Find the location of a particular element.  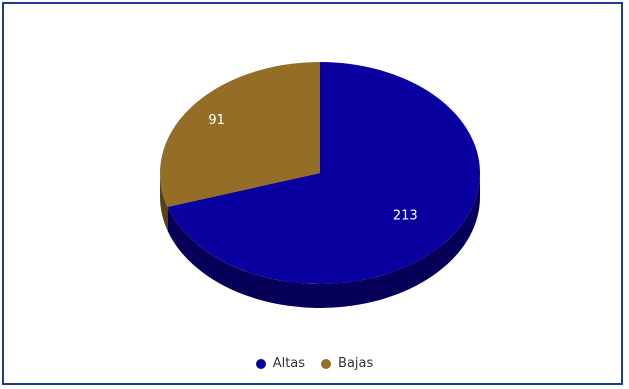

chart-legend: Altas Bajas is located at coordinates (314, 363).